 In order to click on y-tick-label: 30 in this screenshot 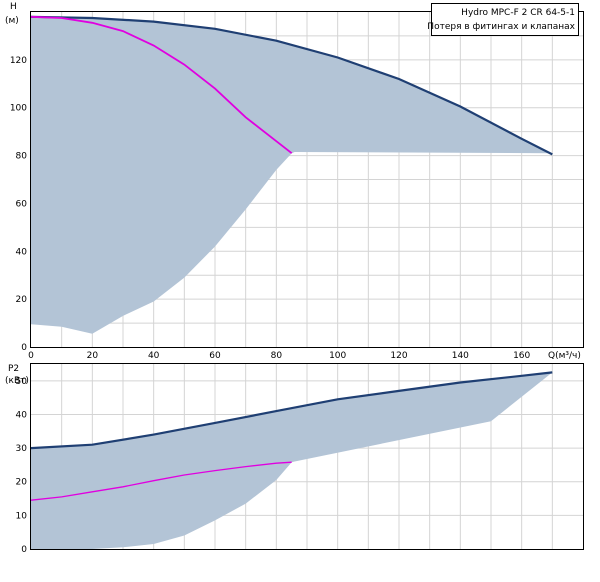, I will do `click(22, 449)`.